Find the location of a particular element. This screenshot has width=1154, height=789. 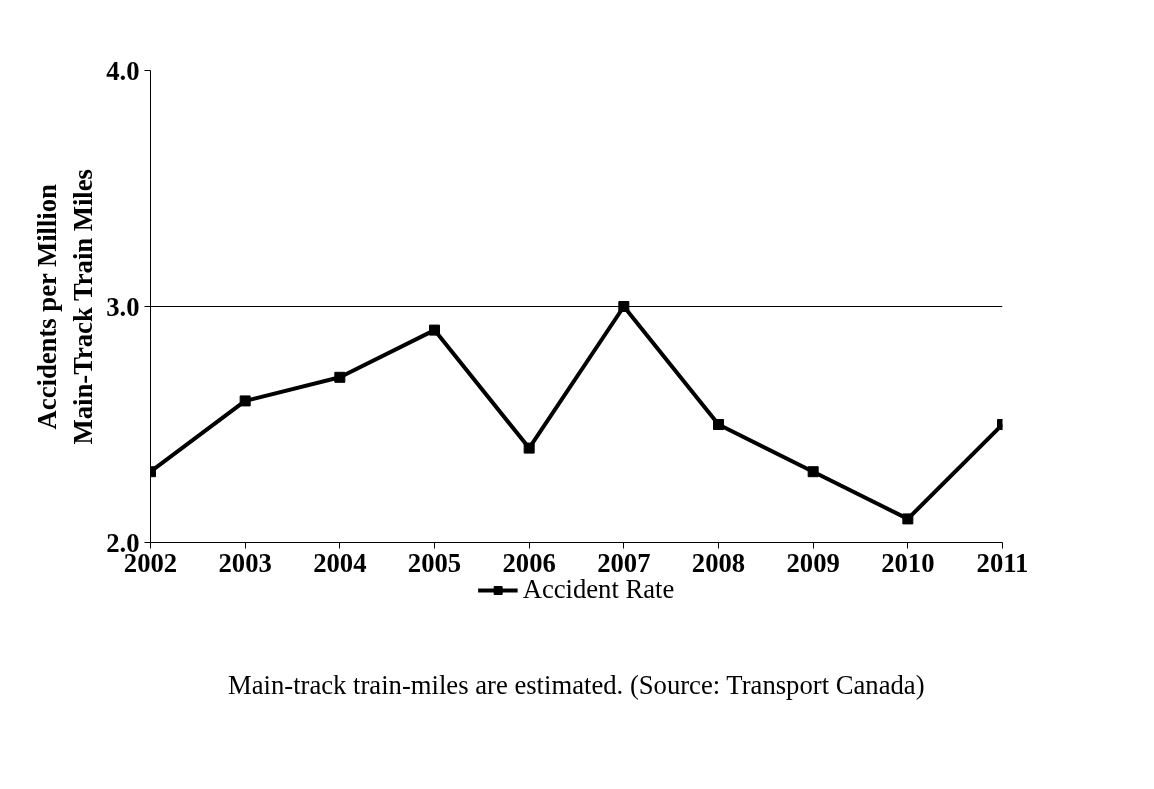

x-tick-label: 2005 is located at coordinates (434, 562).